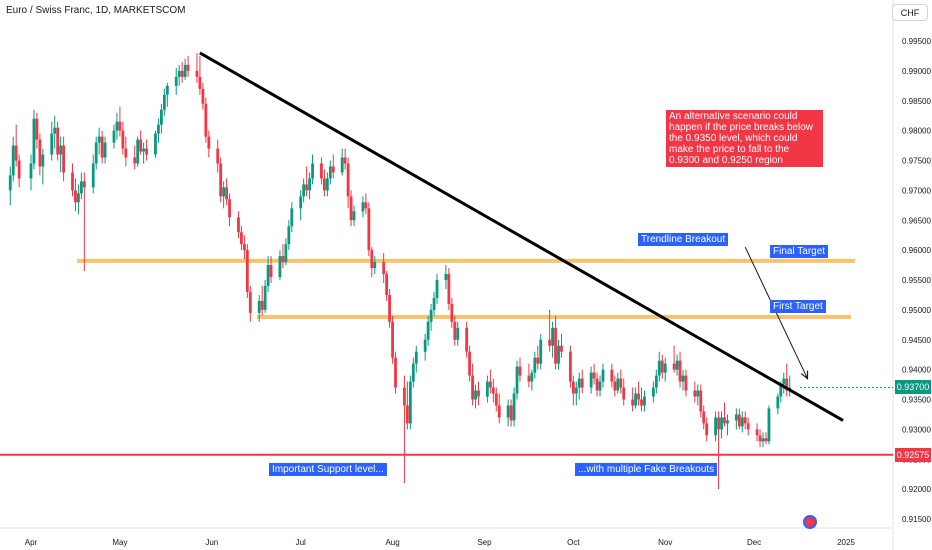 This screenshot has height=550, width=932. What do you see at coordinates (683, 239) in the screenshot?
I see `trendline-breakout-label: Trendline Breakout` at bounding box center [683, 239].